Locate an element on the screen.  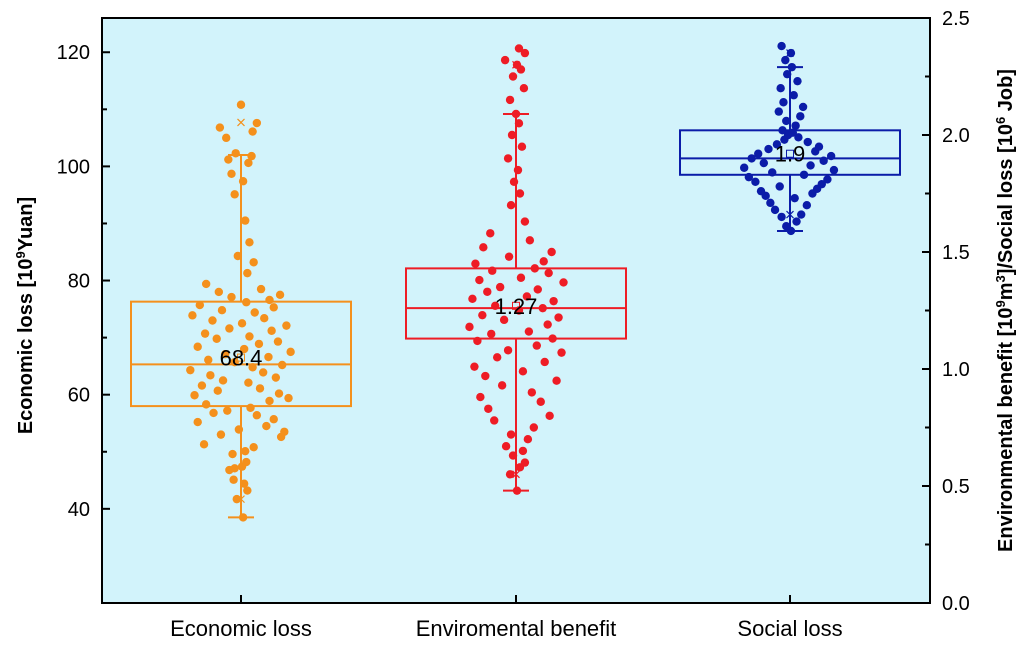
mean-value-label: 1.9 is located at coordinates (790, 154).